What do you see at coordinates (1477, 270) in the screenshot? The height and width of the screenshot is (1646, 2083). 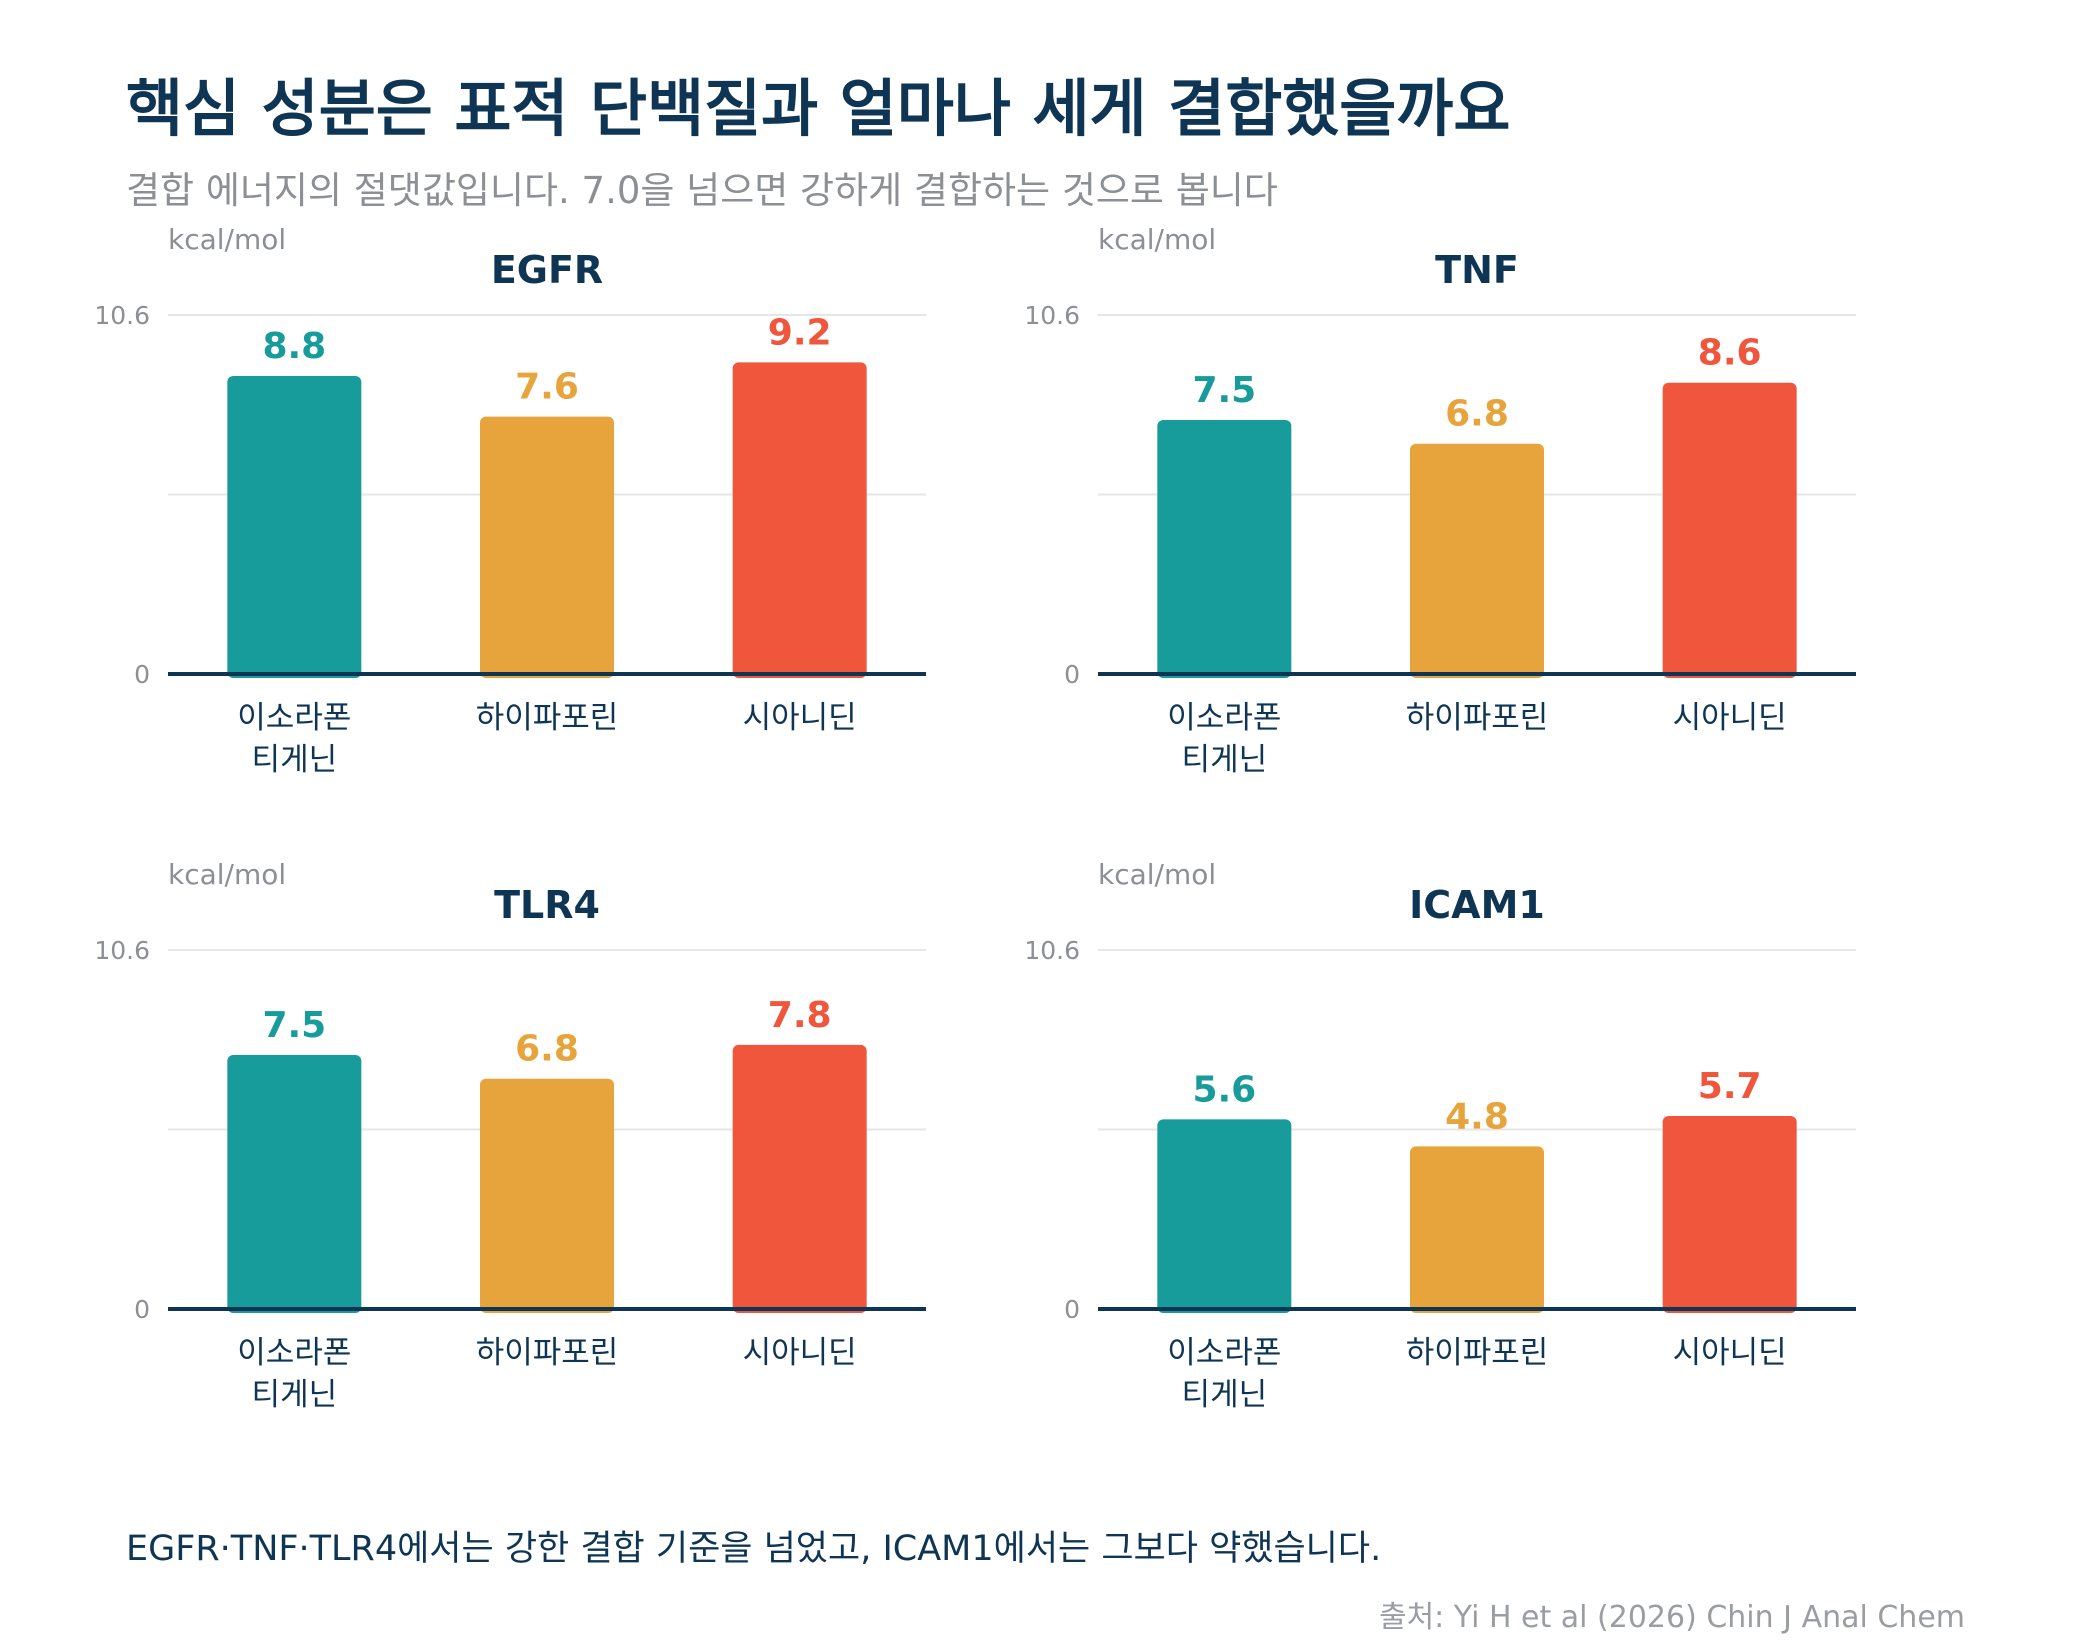 I see `chart-title: TNF` at bounding box center [1477, 270].